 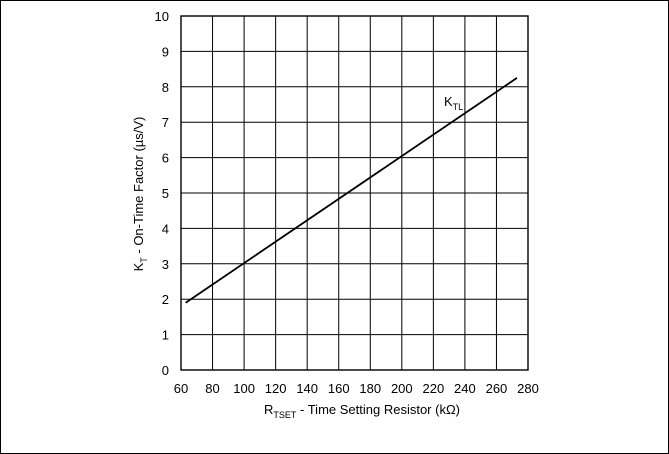 I want to click on y-tick-label: 8, so click(x=165, y=87).